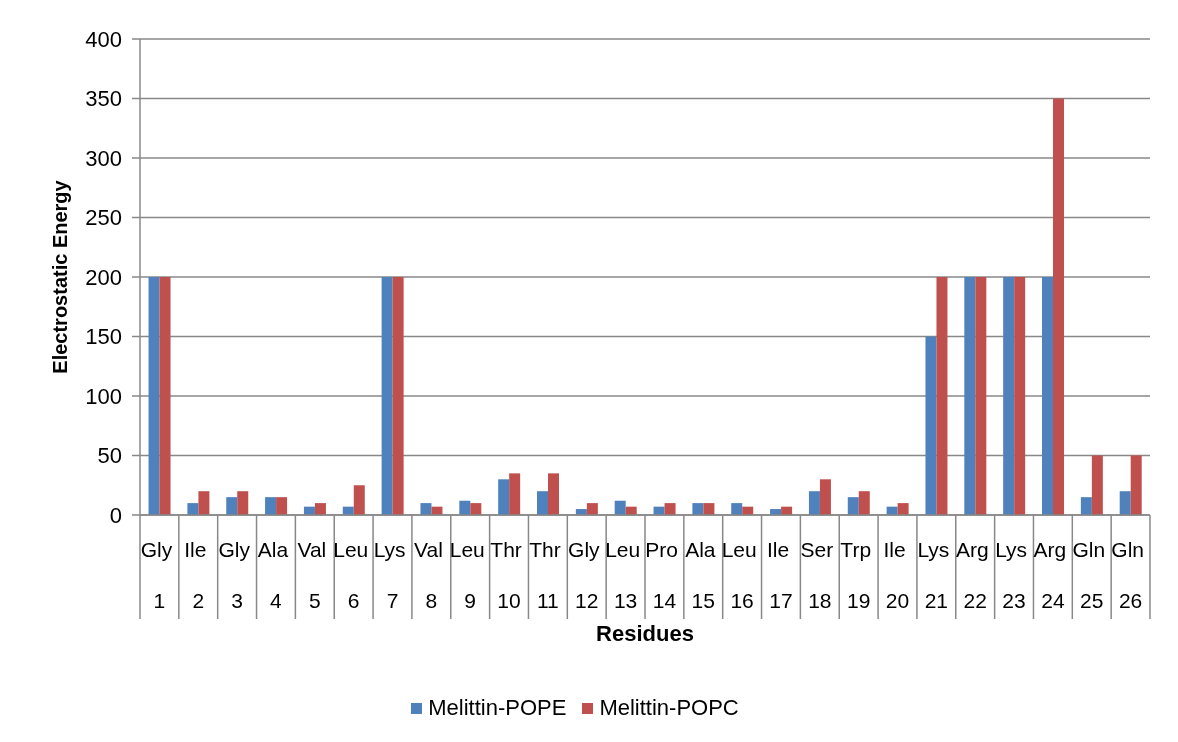  Describe the element at coordinates (103, 39) in the screenshot. I see `y-tick-label: 400` at that location.